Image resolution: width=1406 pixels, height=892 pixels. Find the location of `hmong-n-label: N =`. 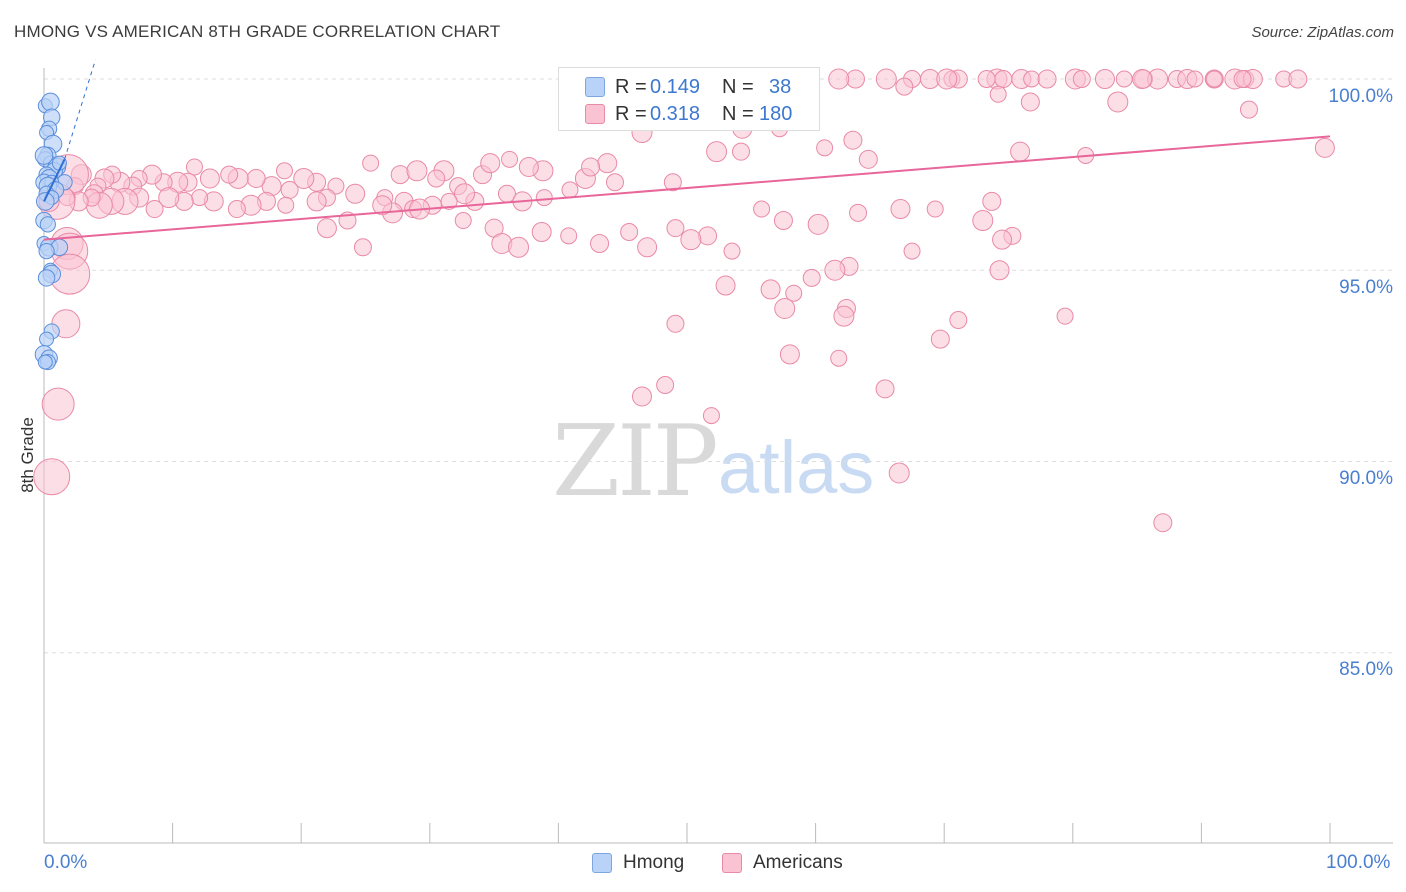

hmong-n-label: N = is located at coordinates (738, 87).